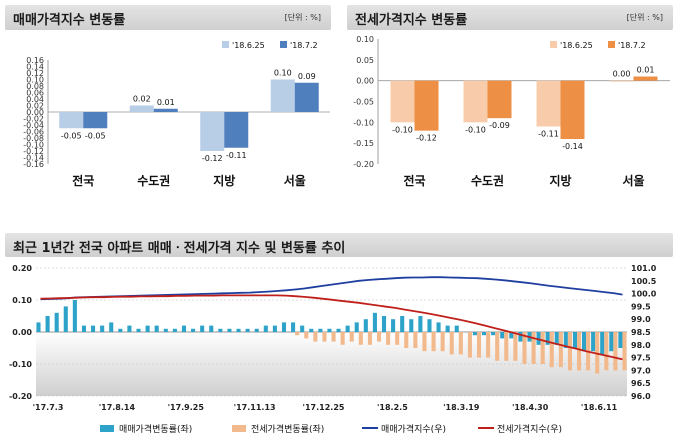 This screenshot has width=680, height=445. I want to click on right-tick-label: 99.5, so click(641, 306).